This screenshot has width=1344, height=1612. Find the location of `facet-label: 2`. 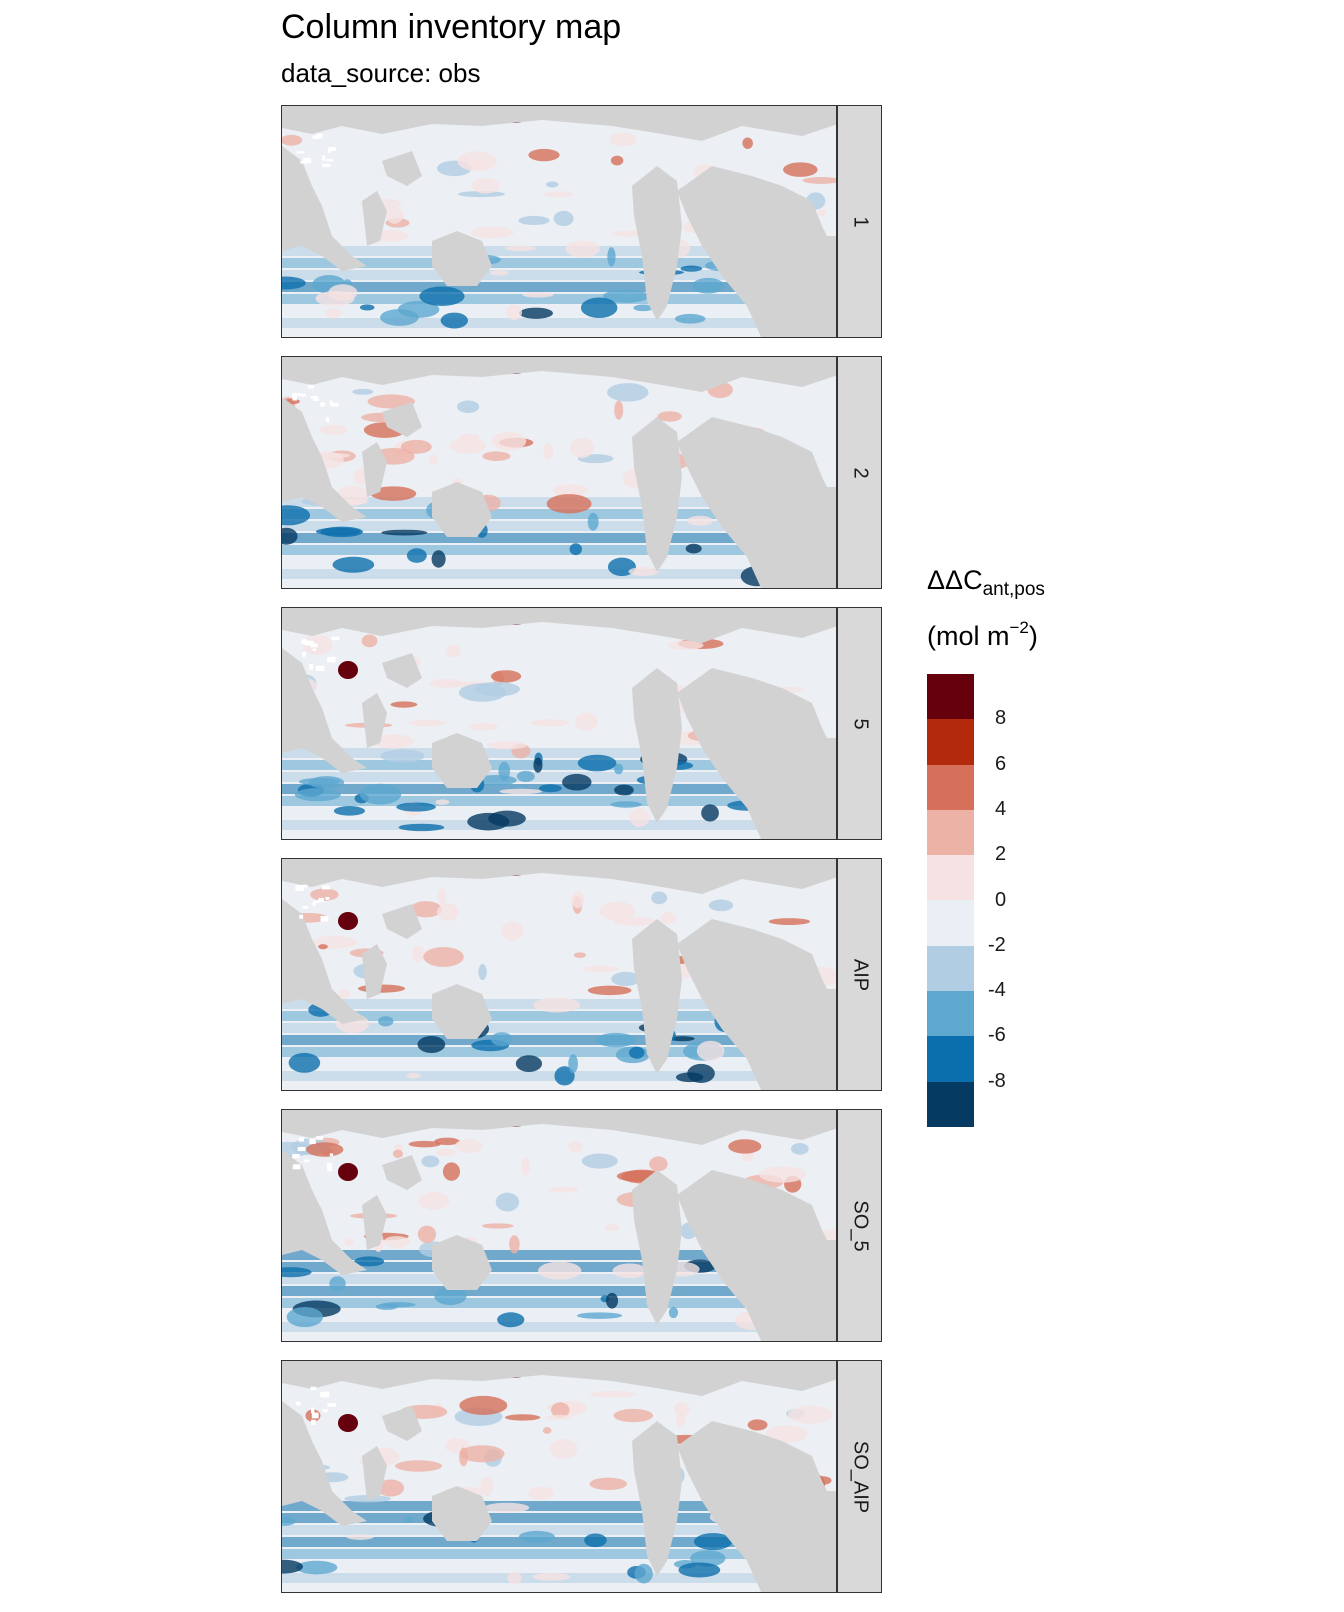

facet-label: 2 is located at coordinates (860, 472).